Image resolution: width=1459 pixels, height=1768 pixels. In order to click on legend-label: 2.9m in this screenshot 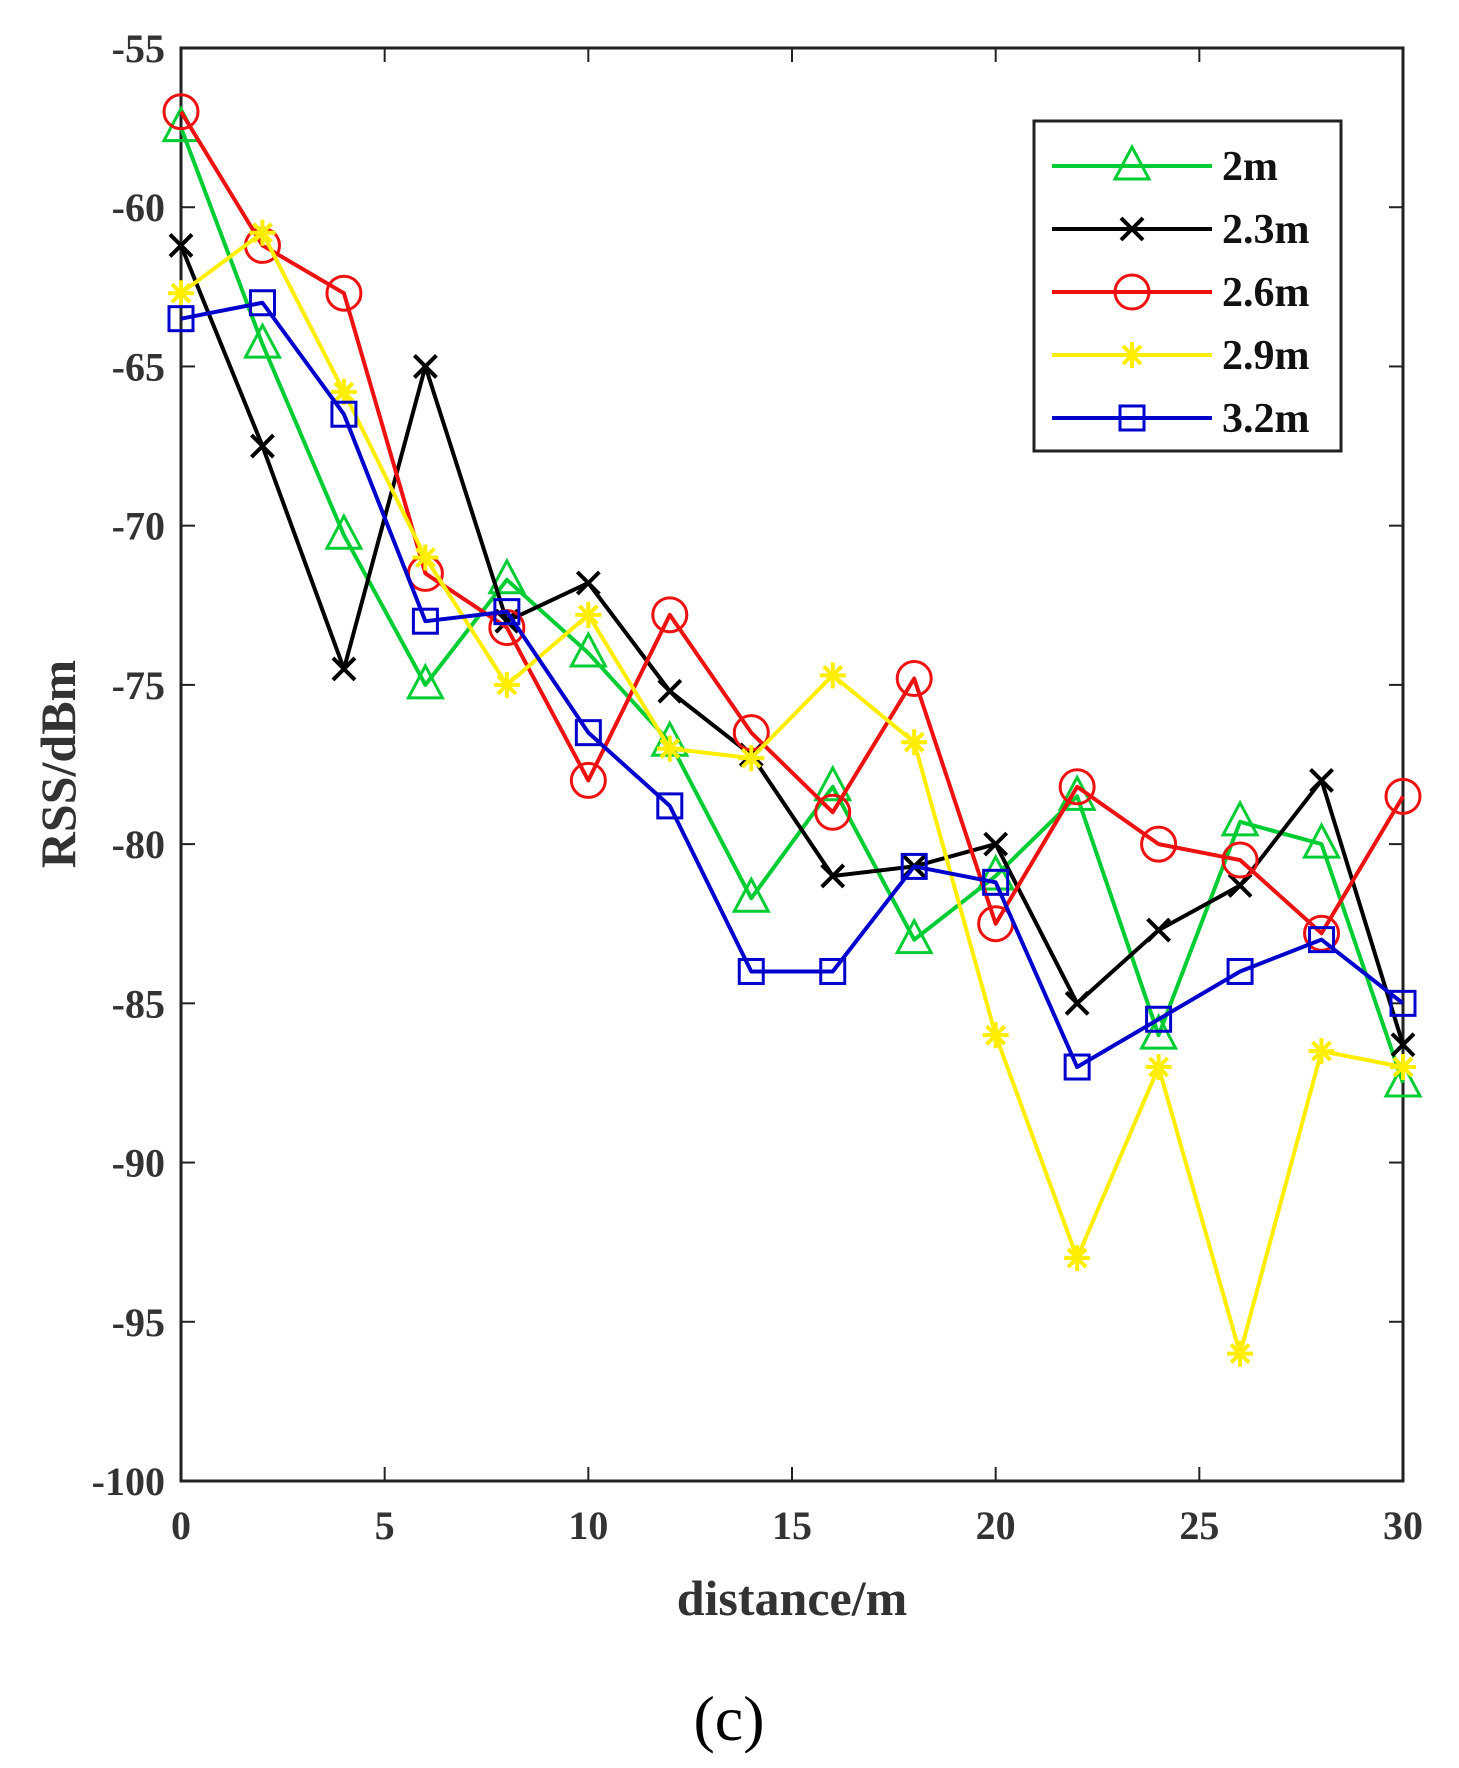, I will do `click(1266, 356)`.